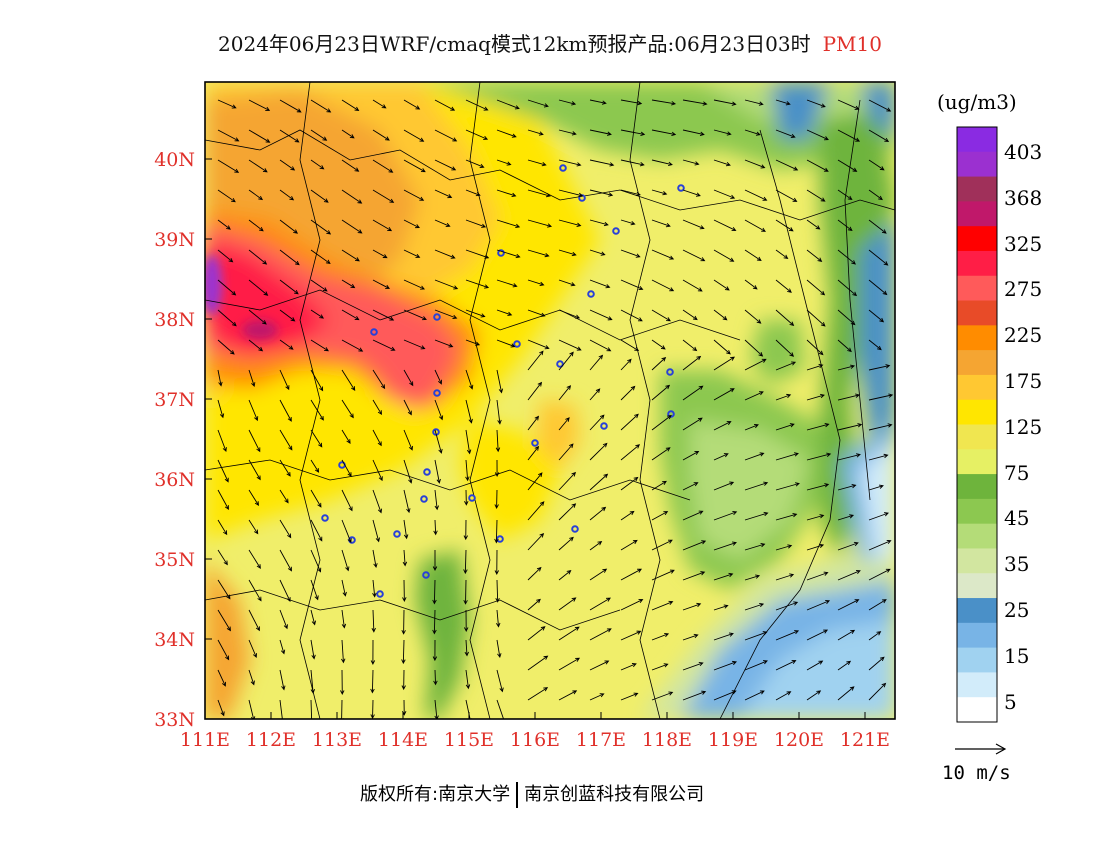  I want to click on colorbar-frame, so click(977, 424).